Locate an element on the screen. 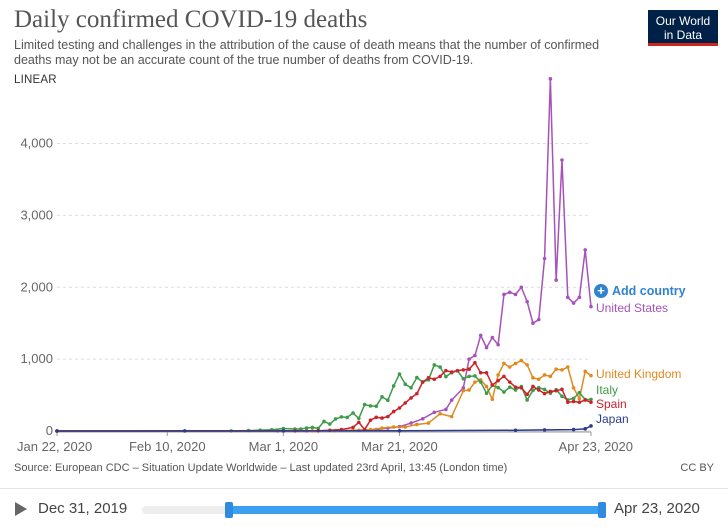  timeline-end-handle is located at coordinates (602, 510).